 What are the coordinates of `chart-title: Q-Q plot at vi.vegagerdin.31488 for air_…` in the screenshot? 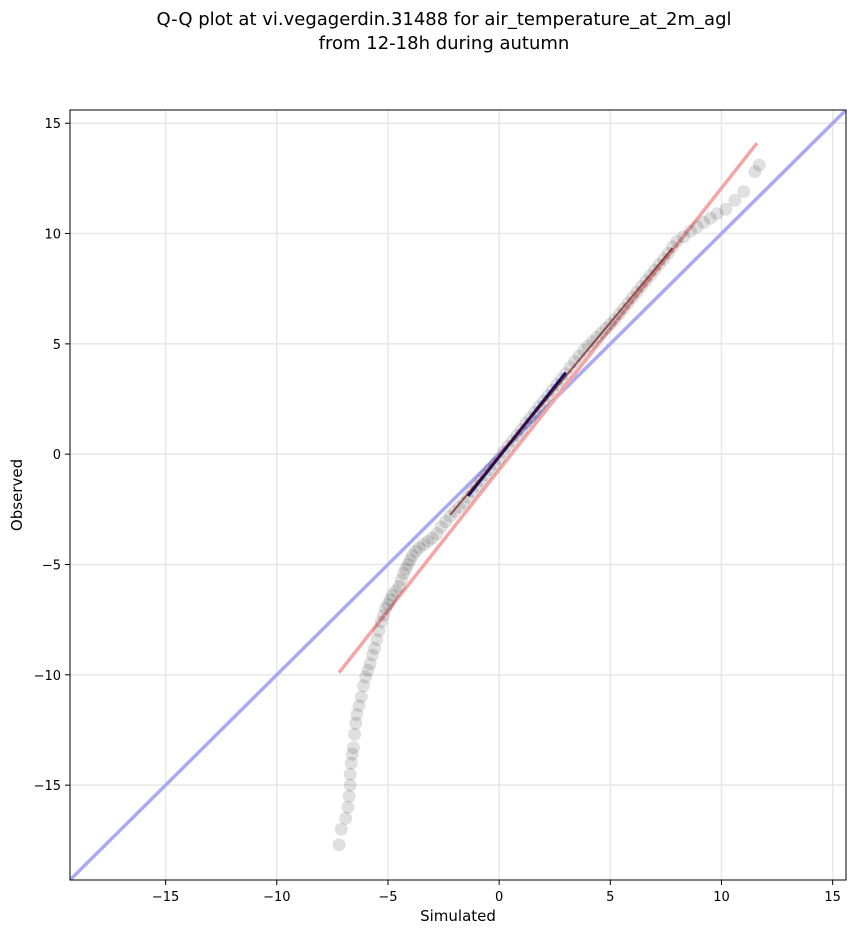 It's located at (427, 32).